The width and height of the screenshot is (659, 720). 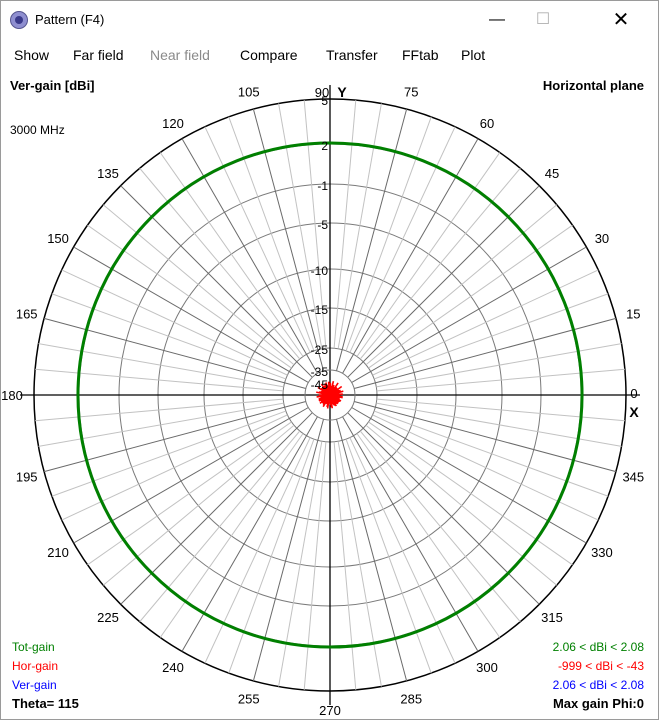 I want to click on angle-tick-label: 255, so click(x=249, y=698).